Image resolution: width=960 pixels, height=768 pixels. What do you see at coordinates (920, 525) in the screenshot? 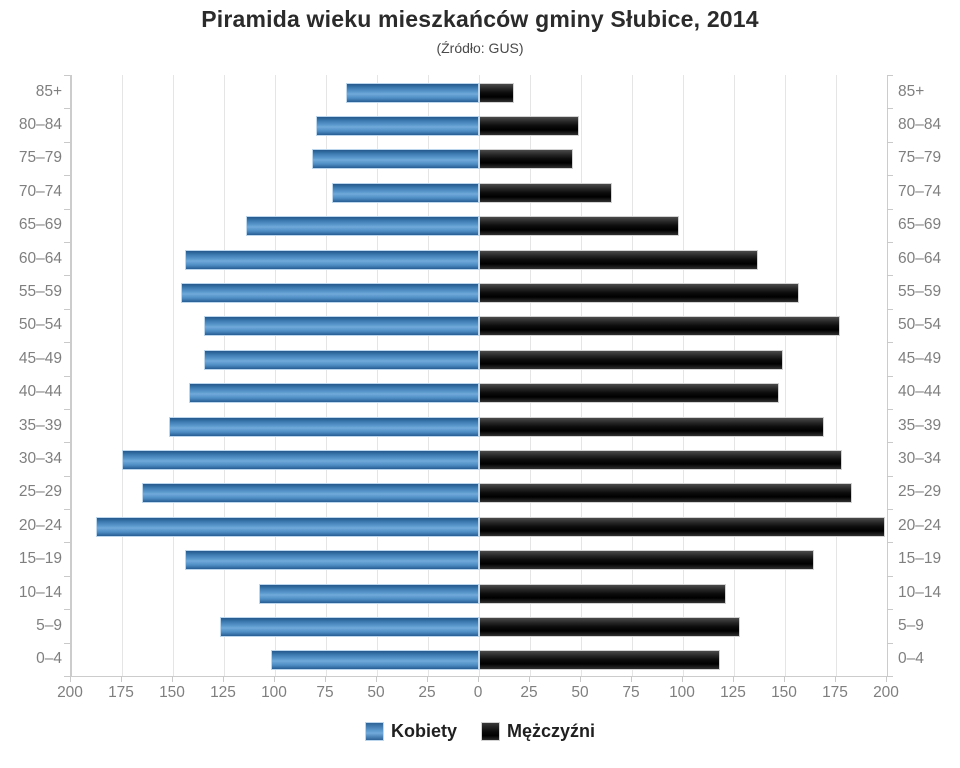
I see `age-group-label-right: 20–24` at bounding box center [920, 525].